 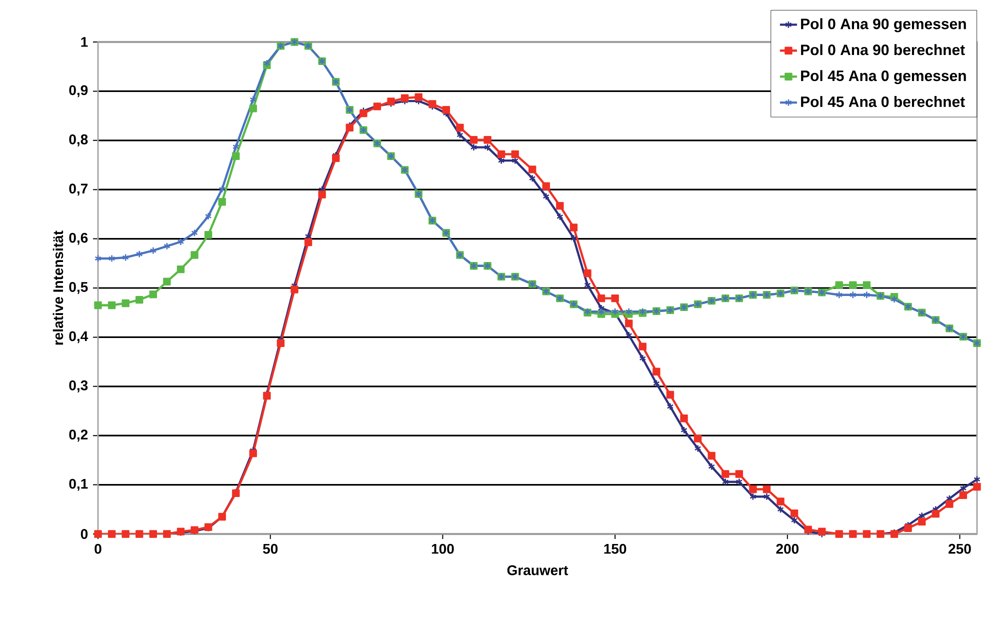 I want to click on x-axis-title: Grauwert, so click(x=537, y=570).